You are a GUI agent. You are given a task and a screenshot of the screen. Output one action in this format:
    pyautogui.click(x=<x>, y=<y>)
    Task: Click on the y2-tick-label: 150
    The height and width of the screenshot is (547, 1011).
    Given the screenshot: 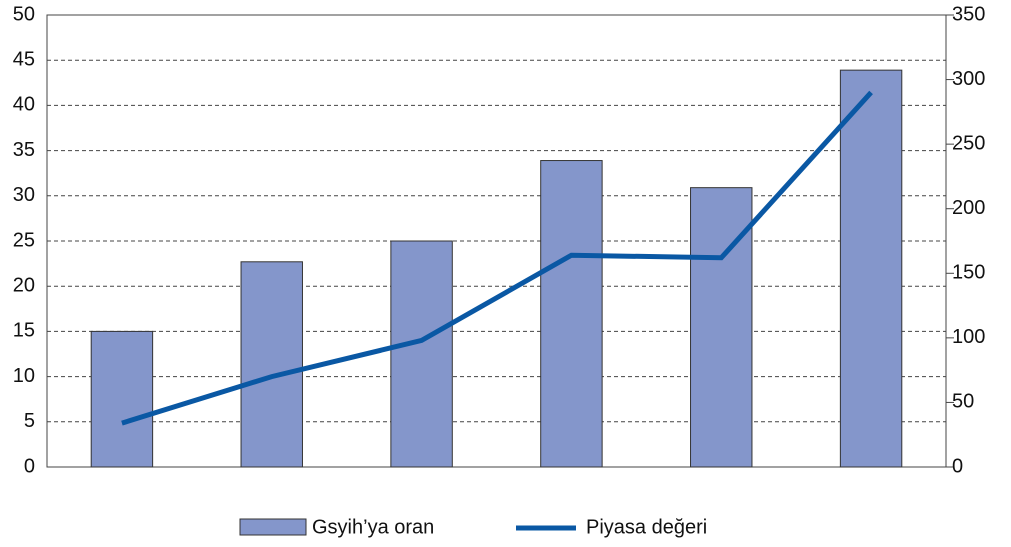 What is the action you would take?
    pyautogui.click(x=968, y=273)
    